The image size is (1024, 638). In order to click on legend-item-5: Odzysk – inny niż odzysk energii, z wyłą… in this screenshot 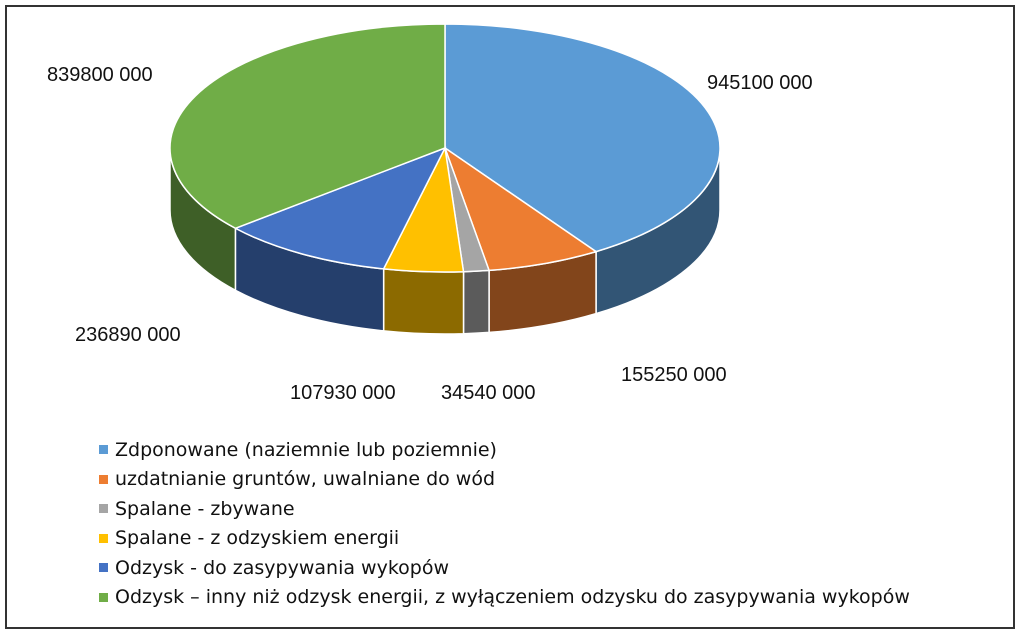, I will do `click(504, 598)`.